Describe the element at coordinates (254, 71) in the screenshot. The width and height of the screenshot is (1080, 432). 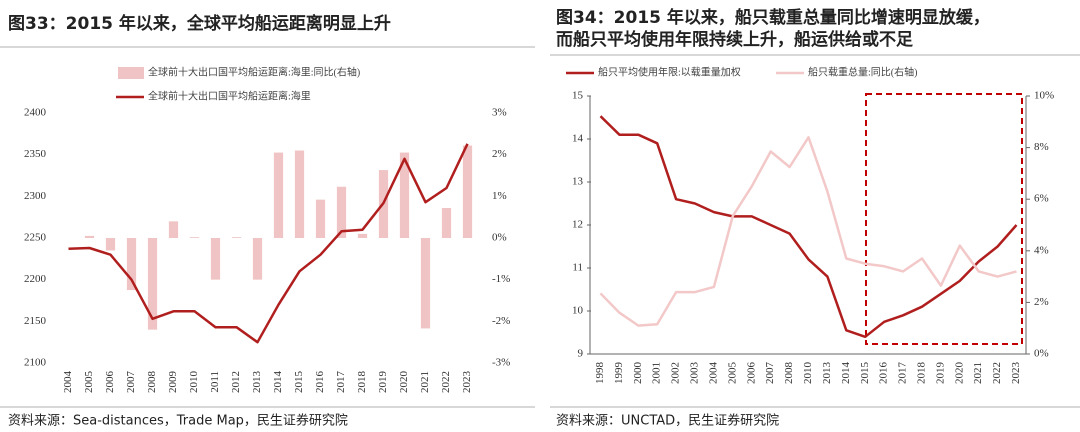
I see `legend-label: 全球前十大出口国平均船运距离:海里:同比(右轴)` at that location.